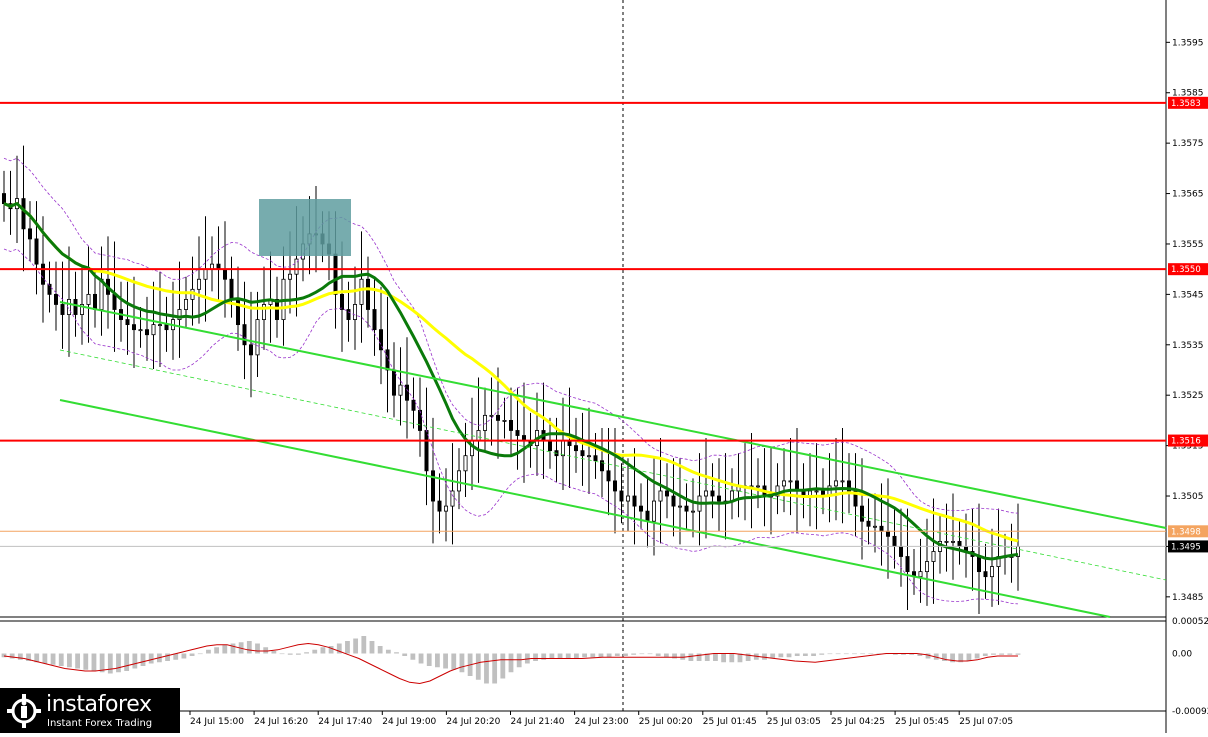  Describe the element at coordinates (1190, 712) in the screenshot. I see `osc-tick-label: -0.00092` at that location.